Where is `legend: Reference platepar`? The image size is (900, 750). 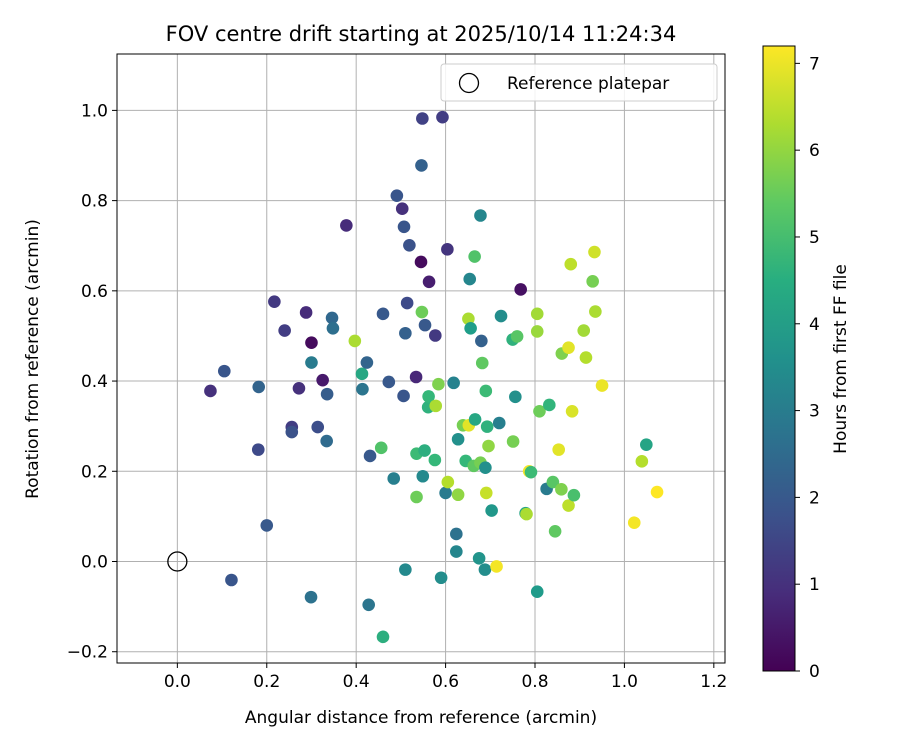
legend: Reference platepar is located at coordinates (579, 82).